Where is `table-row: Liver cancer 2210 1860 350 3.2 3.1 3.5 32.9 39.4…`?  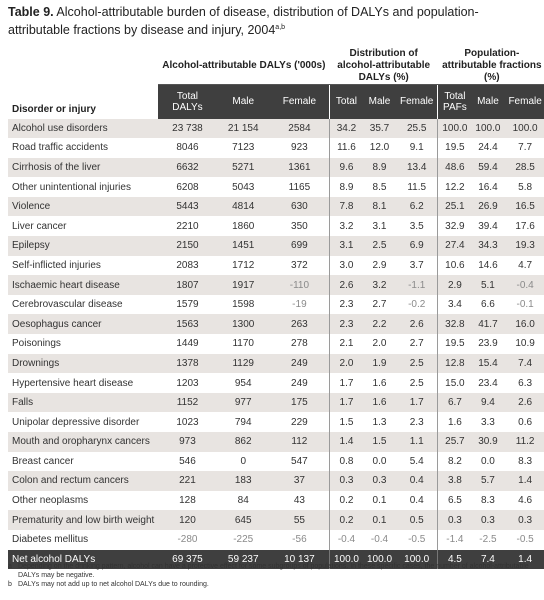
table-row: Liver cancer 2210 1860 350 3.2 3.1 3.5 32.9 39.4… is located at coordinates (276, 226).